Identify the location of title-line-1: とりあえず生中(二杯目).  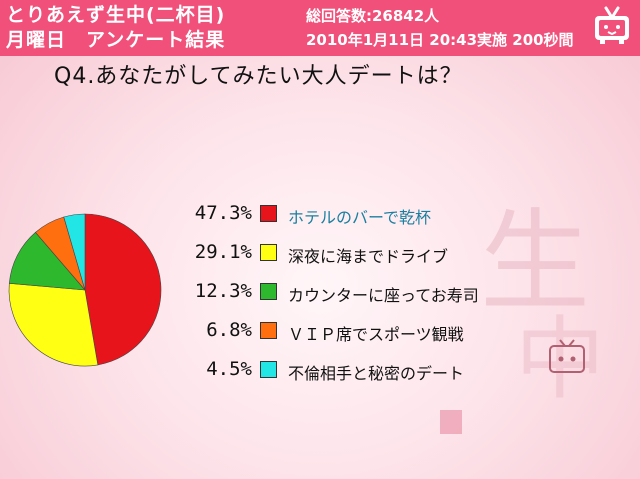
(116, 15).